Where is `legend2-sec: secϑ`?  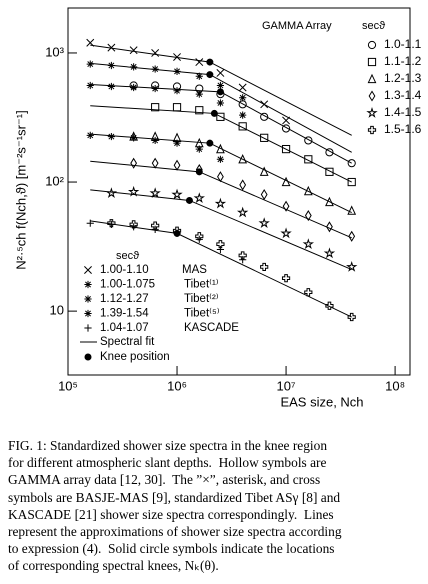
legend2-sec: secϑ is located at coordinates (127, 256).